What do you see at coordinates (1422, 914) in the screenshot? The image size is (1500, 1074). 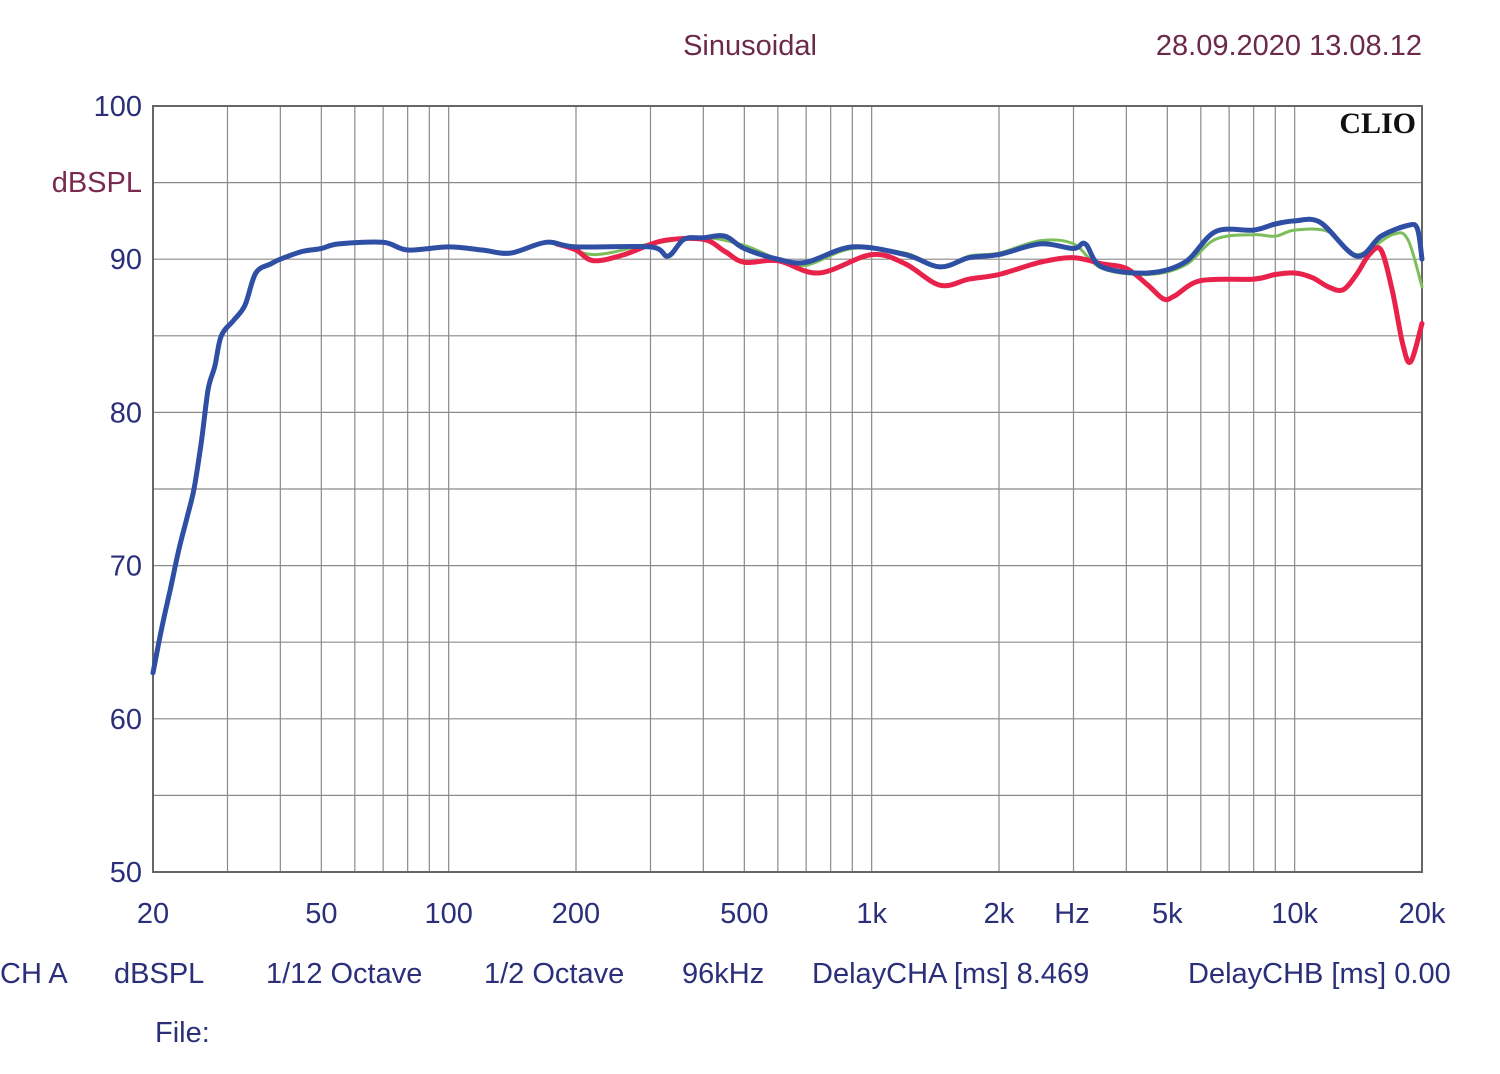 I see `x-tick-label: 20k` at bounding box center [1422, 914].